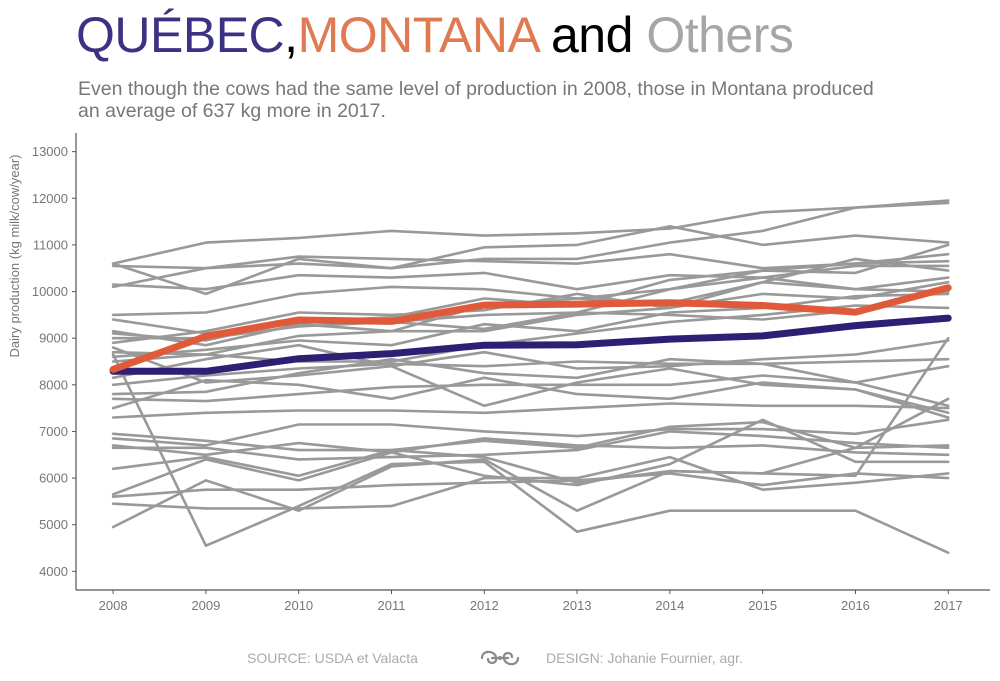 This screenshot has height=681, width=1000. What do you see at coordinates (205, 605) in the screenshot?
I see `x-tick-label: 2009` at bounding box center [205, 605].